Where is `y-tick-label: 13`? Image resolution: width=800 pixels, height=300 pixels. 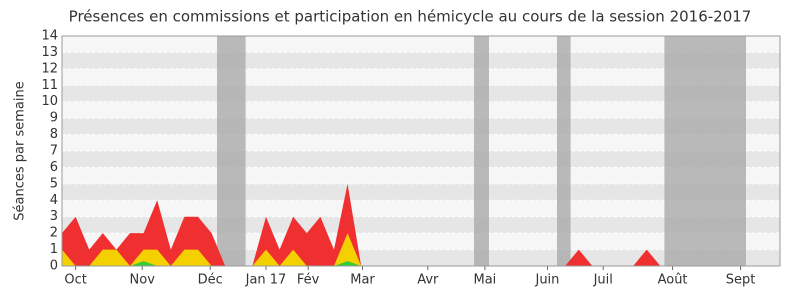 y-tick-label: 13 is located at coordinates (49, 52).